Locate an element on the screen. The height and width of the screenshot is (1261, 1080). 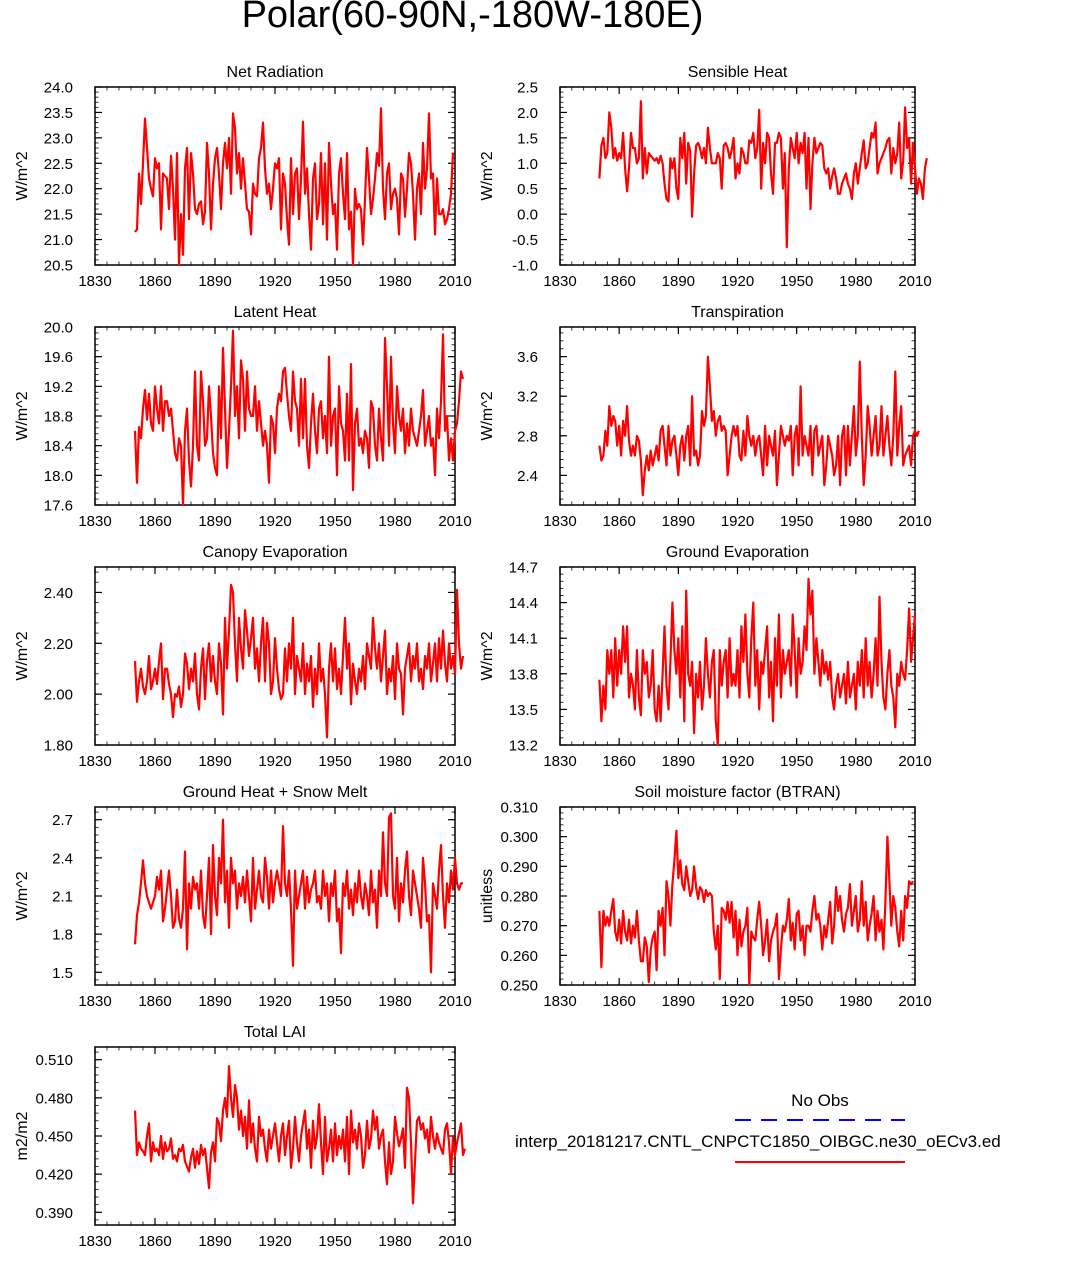
y-tick-label: 3.6 is located at coordinates (527, 357).